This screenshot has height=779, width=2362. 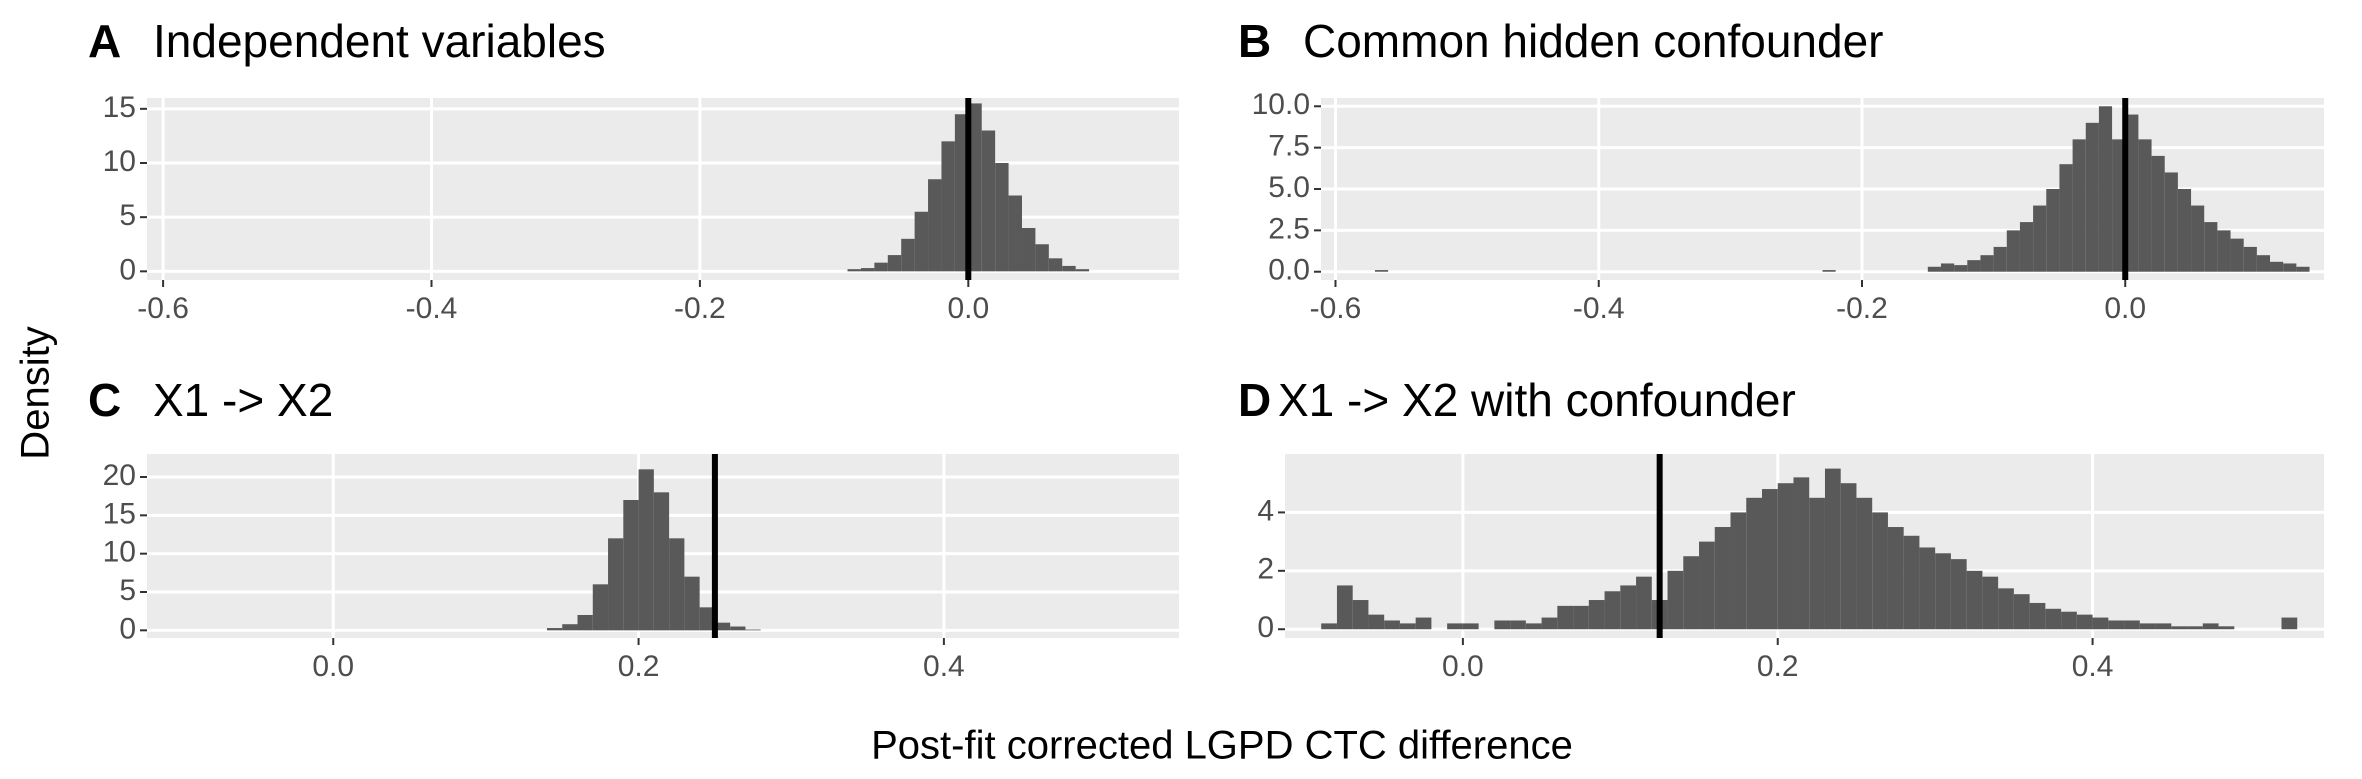 I want to click on y-tick-label: 5.0, so click(x=1289, y=187).